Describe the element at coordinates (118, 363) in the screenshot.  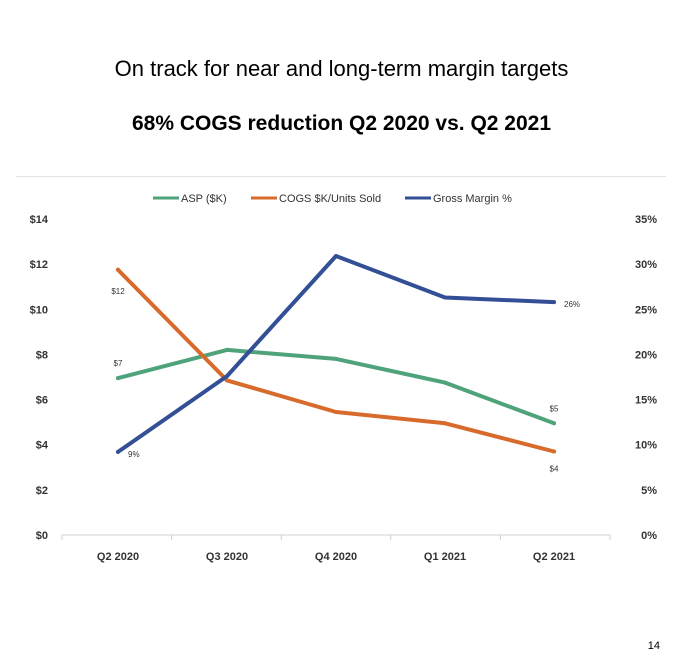
I see `data-label-asp-k: $7` at that location.